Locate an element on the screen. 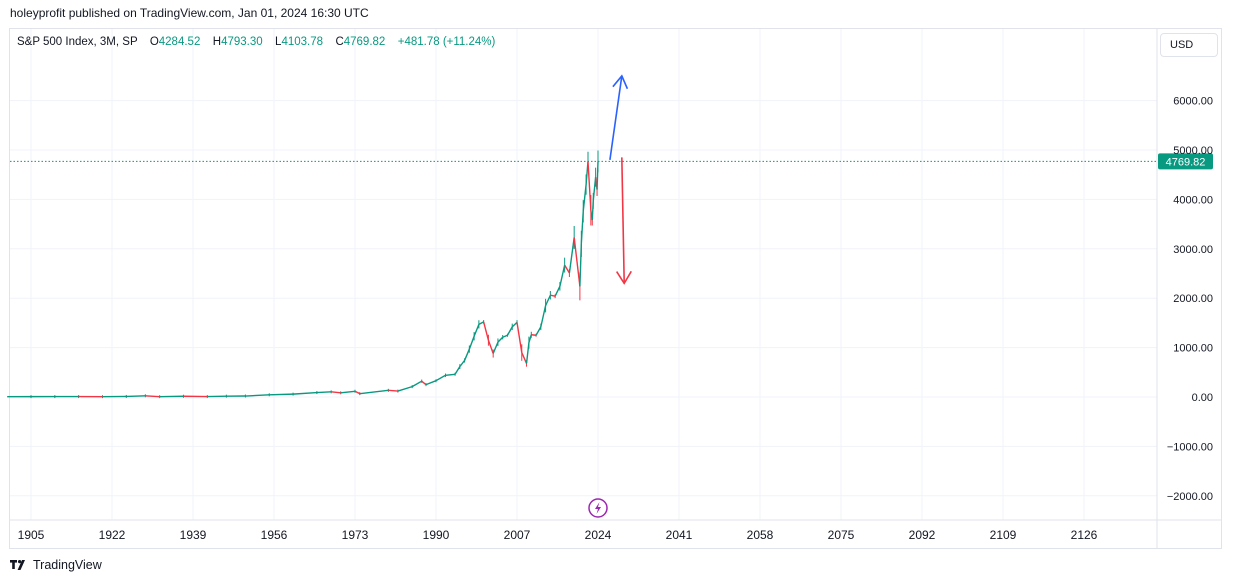 The image size is (1233, 584). x-tick-label: 2075 is located at coordinates (841, 535).